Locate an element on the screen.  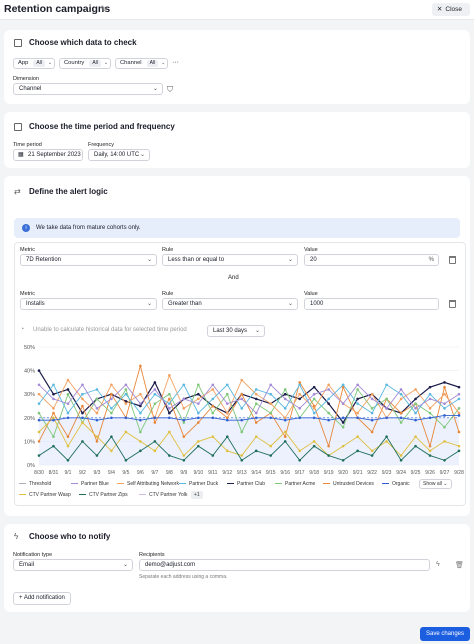
notification-type-select: Email ⌄ is located at coordinates (73, 565).